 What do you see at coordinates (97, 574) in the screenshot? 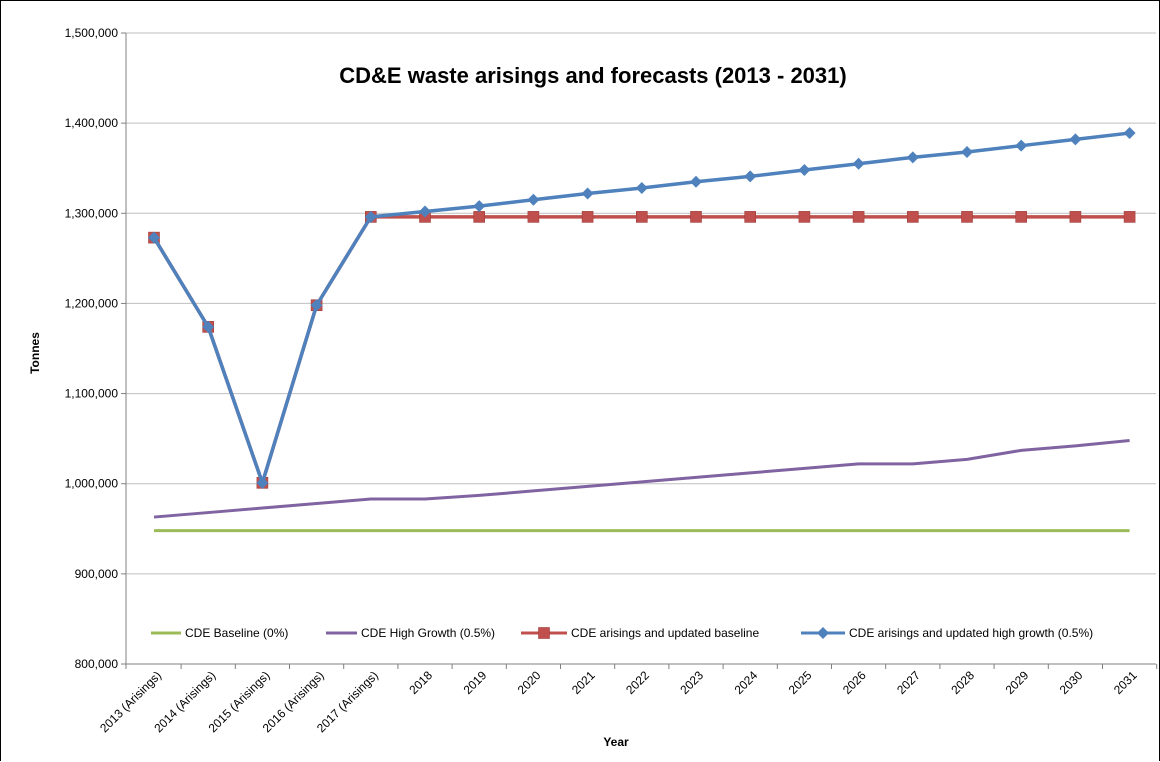
I see `y-tick-label: 900,000` at bounding box center [97, 574].